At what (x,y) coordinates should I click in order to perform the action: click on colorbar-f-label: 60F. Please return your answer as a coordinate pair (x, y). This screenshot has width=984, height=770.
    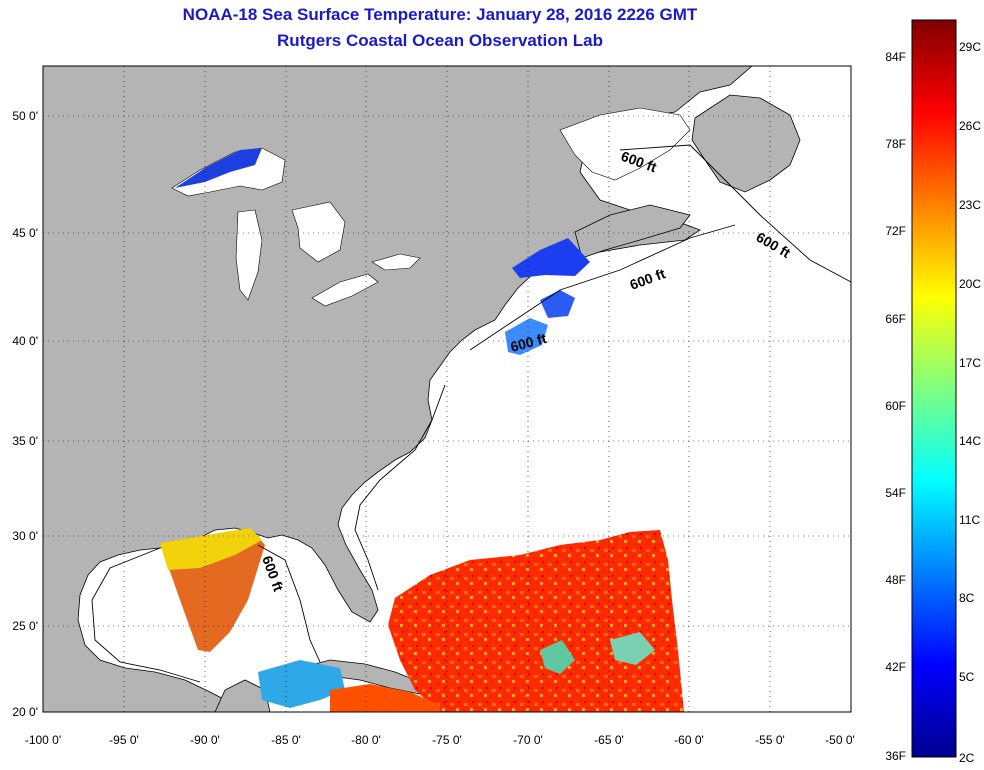
    Looking at the image, I should click on (895, 406).